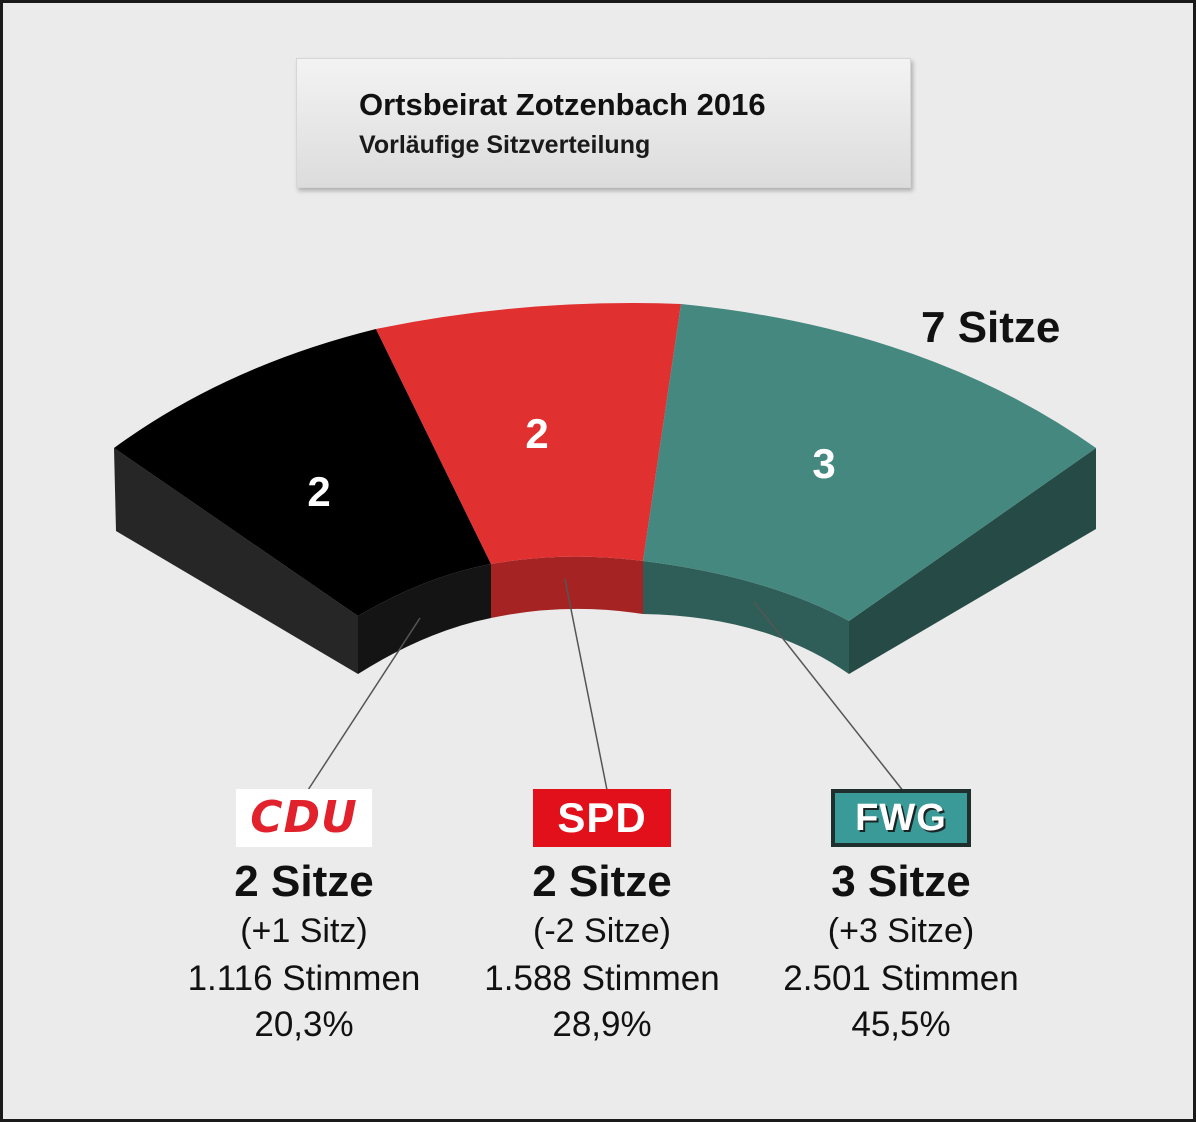 This screenshot has width=1196, height=1122. I want to click on spd-top-face, so click(528, 433).